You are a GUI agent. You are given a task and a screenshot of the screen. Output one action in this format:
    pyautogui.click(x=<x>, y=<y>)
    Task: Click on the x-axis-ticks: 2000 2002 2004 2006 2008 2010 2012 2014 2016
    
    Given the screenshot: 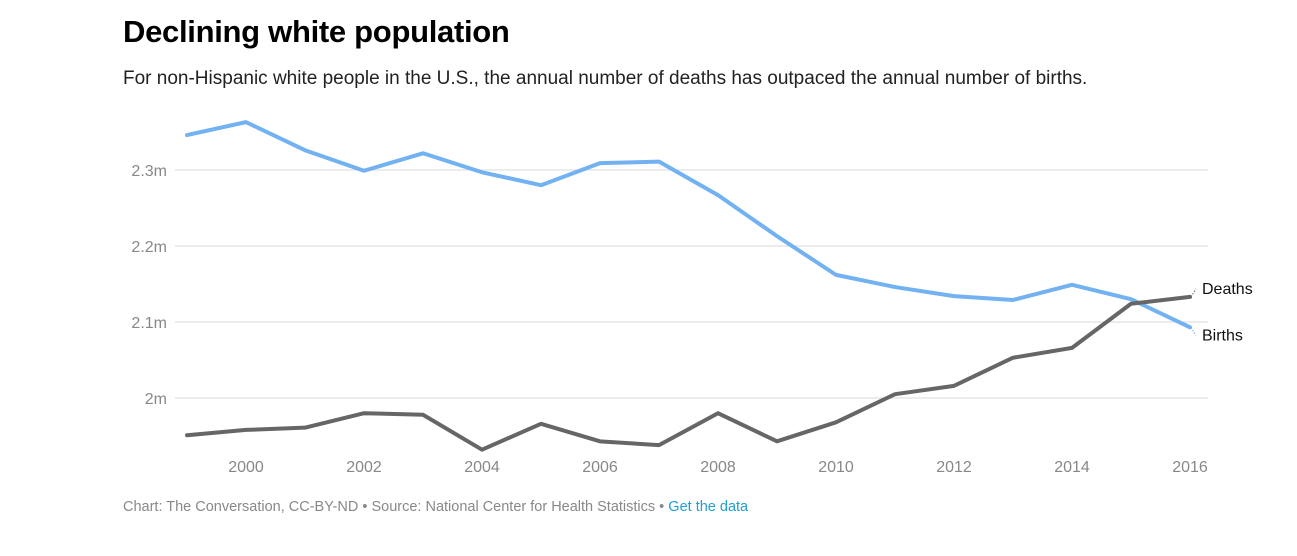 What is the action you would take?
    pyautogui.click(x=718, y=467)
    